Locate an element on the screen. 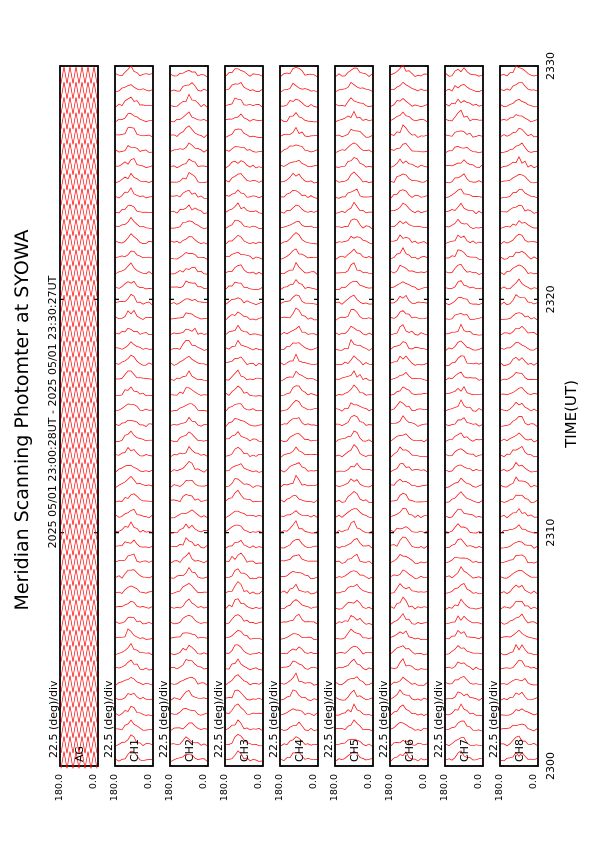 This screenshot has width=595, height=842. channel-label: CH8 is located at coordinates (519, 750).